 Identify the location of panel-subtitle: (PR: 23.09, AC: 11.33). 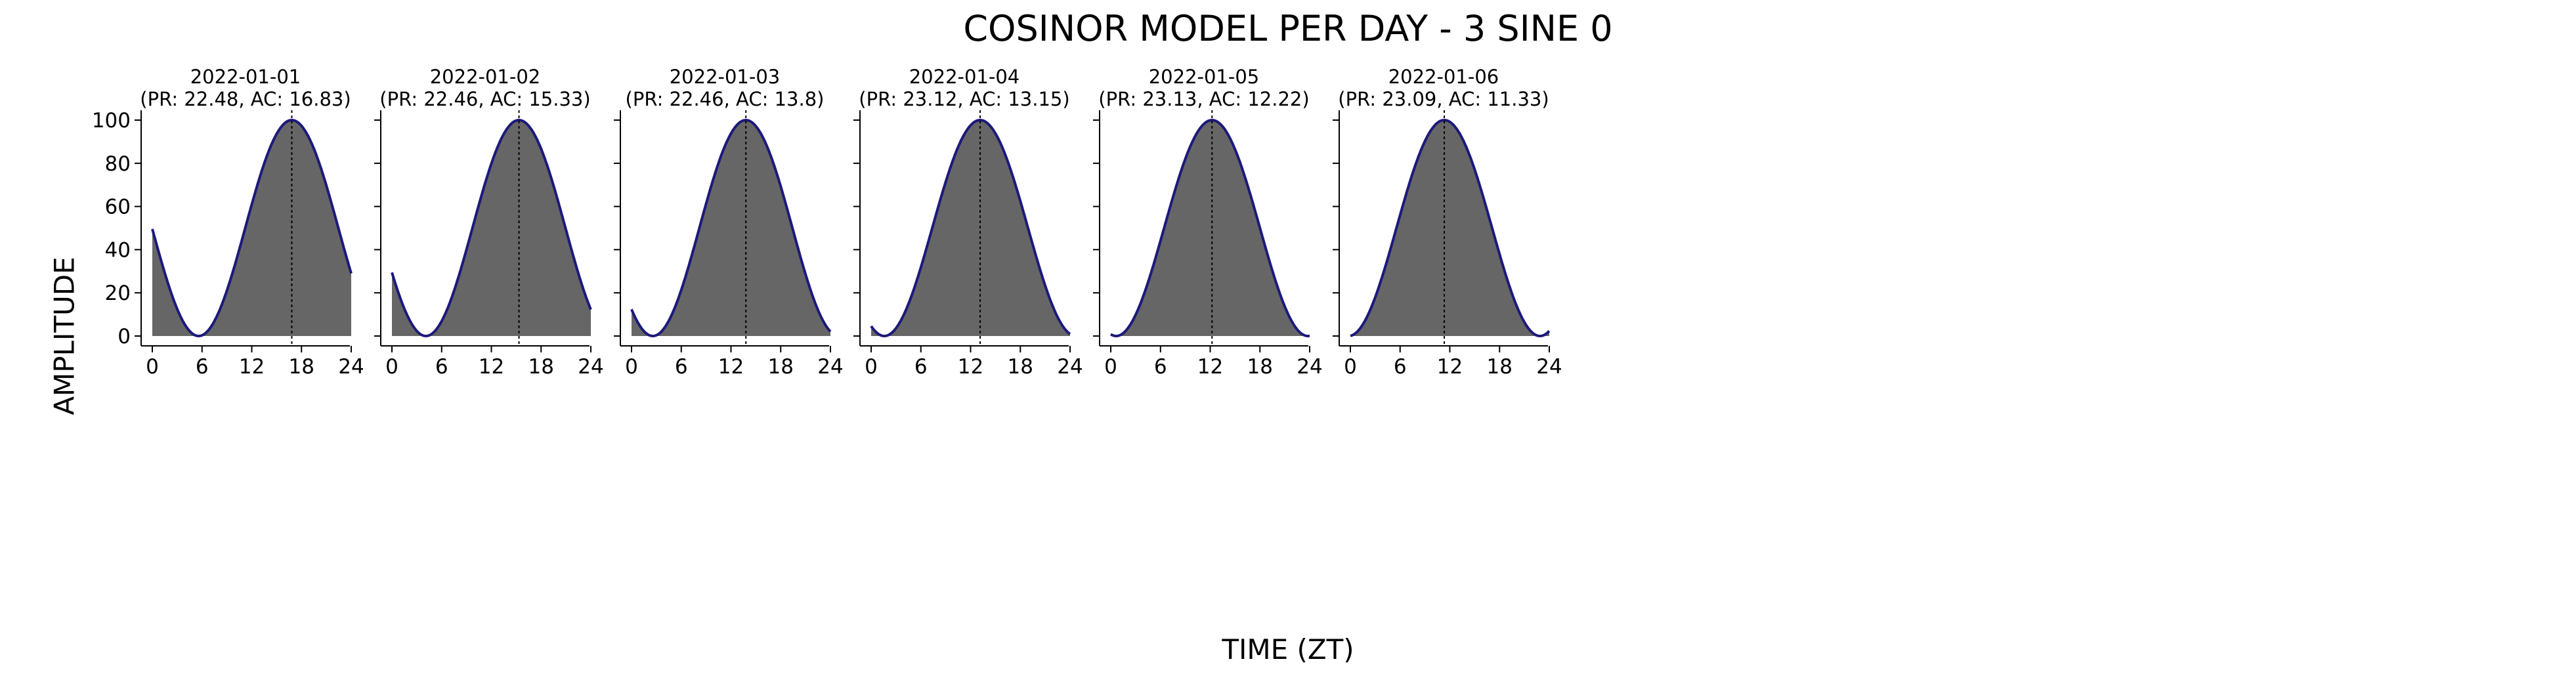
(1443, 99).